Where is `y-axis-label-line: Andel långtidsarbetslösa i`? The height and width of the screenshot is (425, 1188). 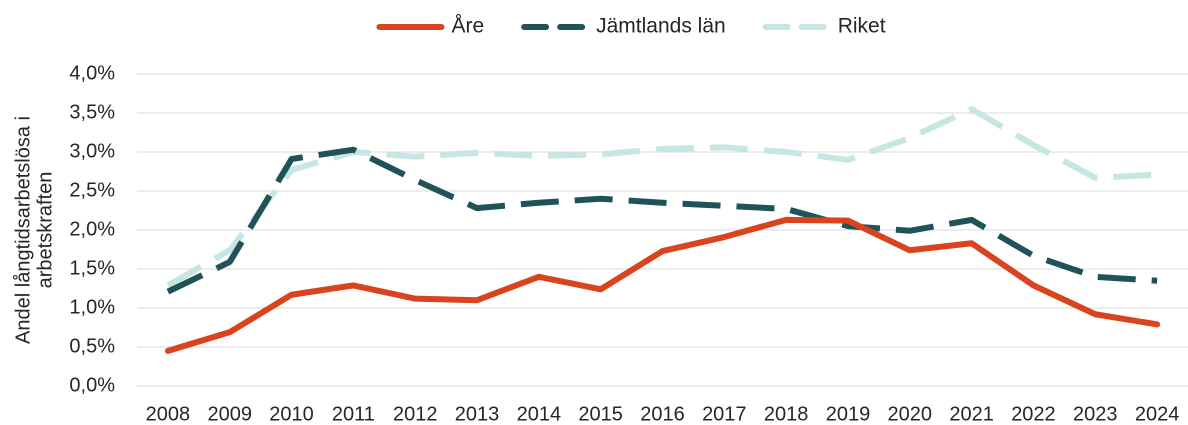
y-axis-label-line: Andel långtidsarbetslösa i is located at coordinates (23, 230).